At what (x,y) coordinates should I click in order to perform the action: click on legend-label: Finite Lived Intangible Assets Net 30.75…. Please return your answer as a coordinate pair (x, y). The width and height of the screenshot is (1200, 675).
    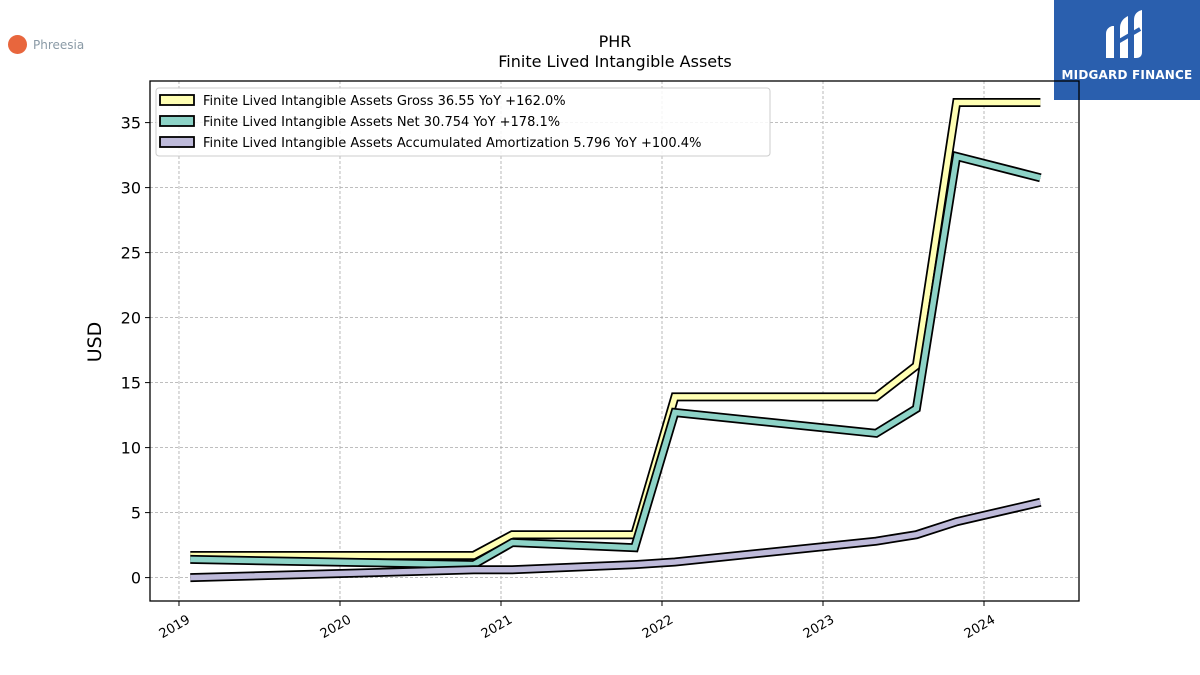
    Looking at the image, I should click on (381, 122).